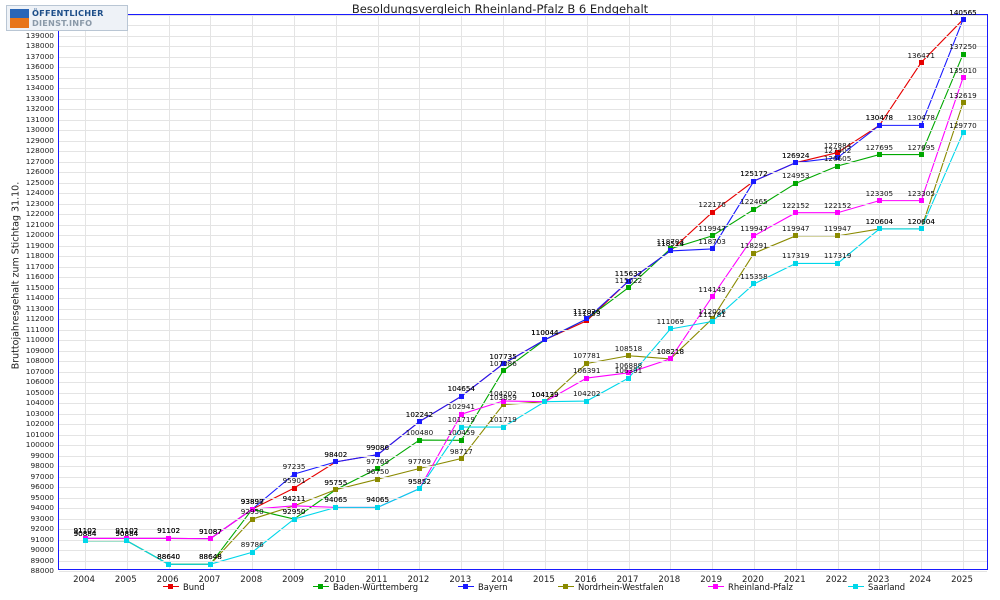 The image size is (1000, 600). Describe the element at coordinates (879, 221) in the screenshot. I see `data-point-label: 120604` at that location.